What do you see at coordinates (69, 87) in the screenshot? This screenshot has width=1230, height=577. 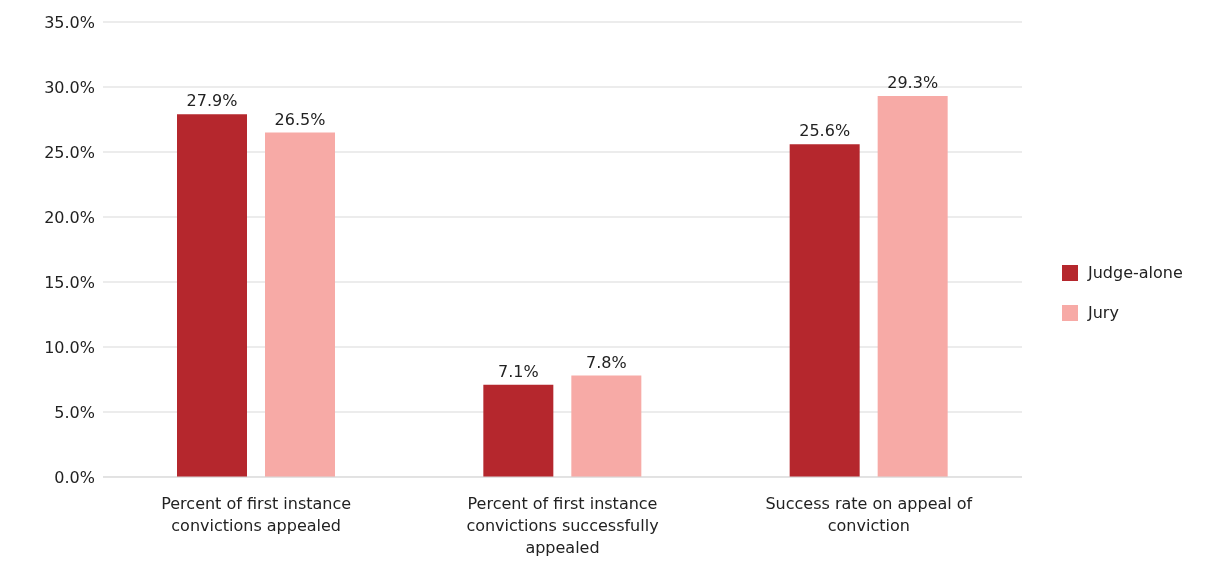 I see `y-tick-label: 30.0%` at bounding box center [69, 87].